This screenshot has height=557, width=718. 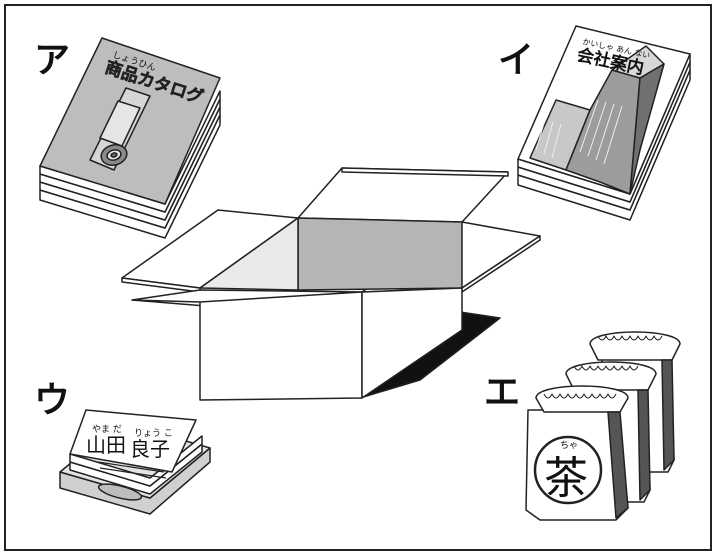 What do you see at coordinates (603, 426) in the screenshot?
I see `tea-bags-illustration` at bounding box center [603, 426].